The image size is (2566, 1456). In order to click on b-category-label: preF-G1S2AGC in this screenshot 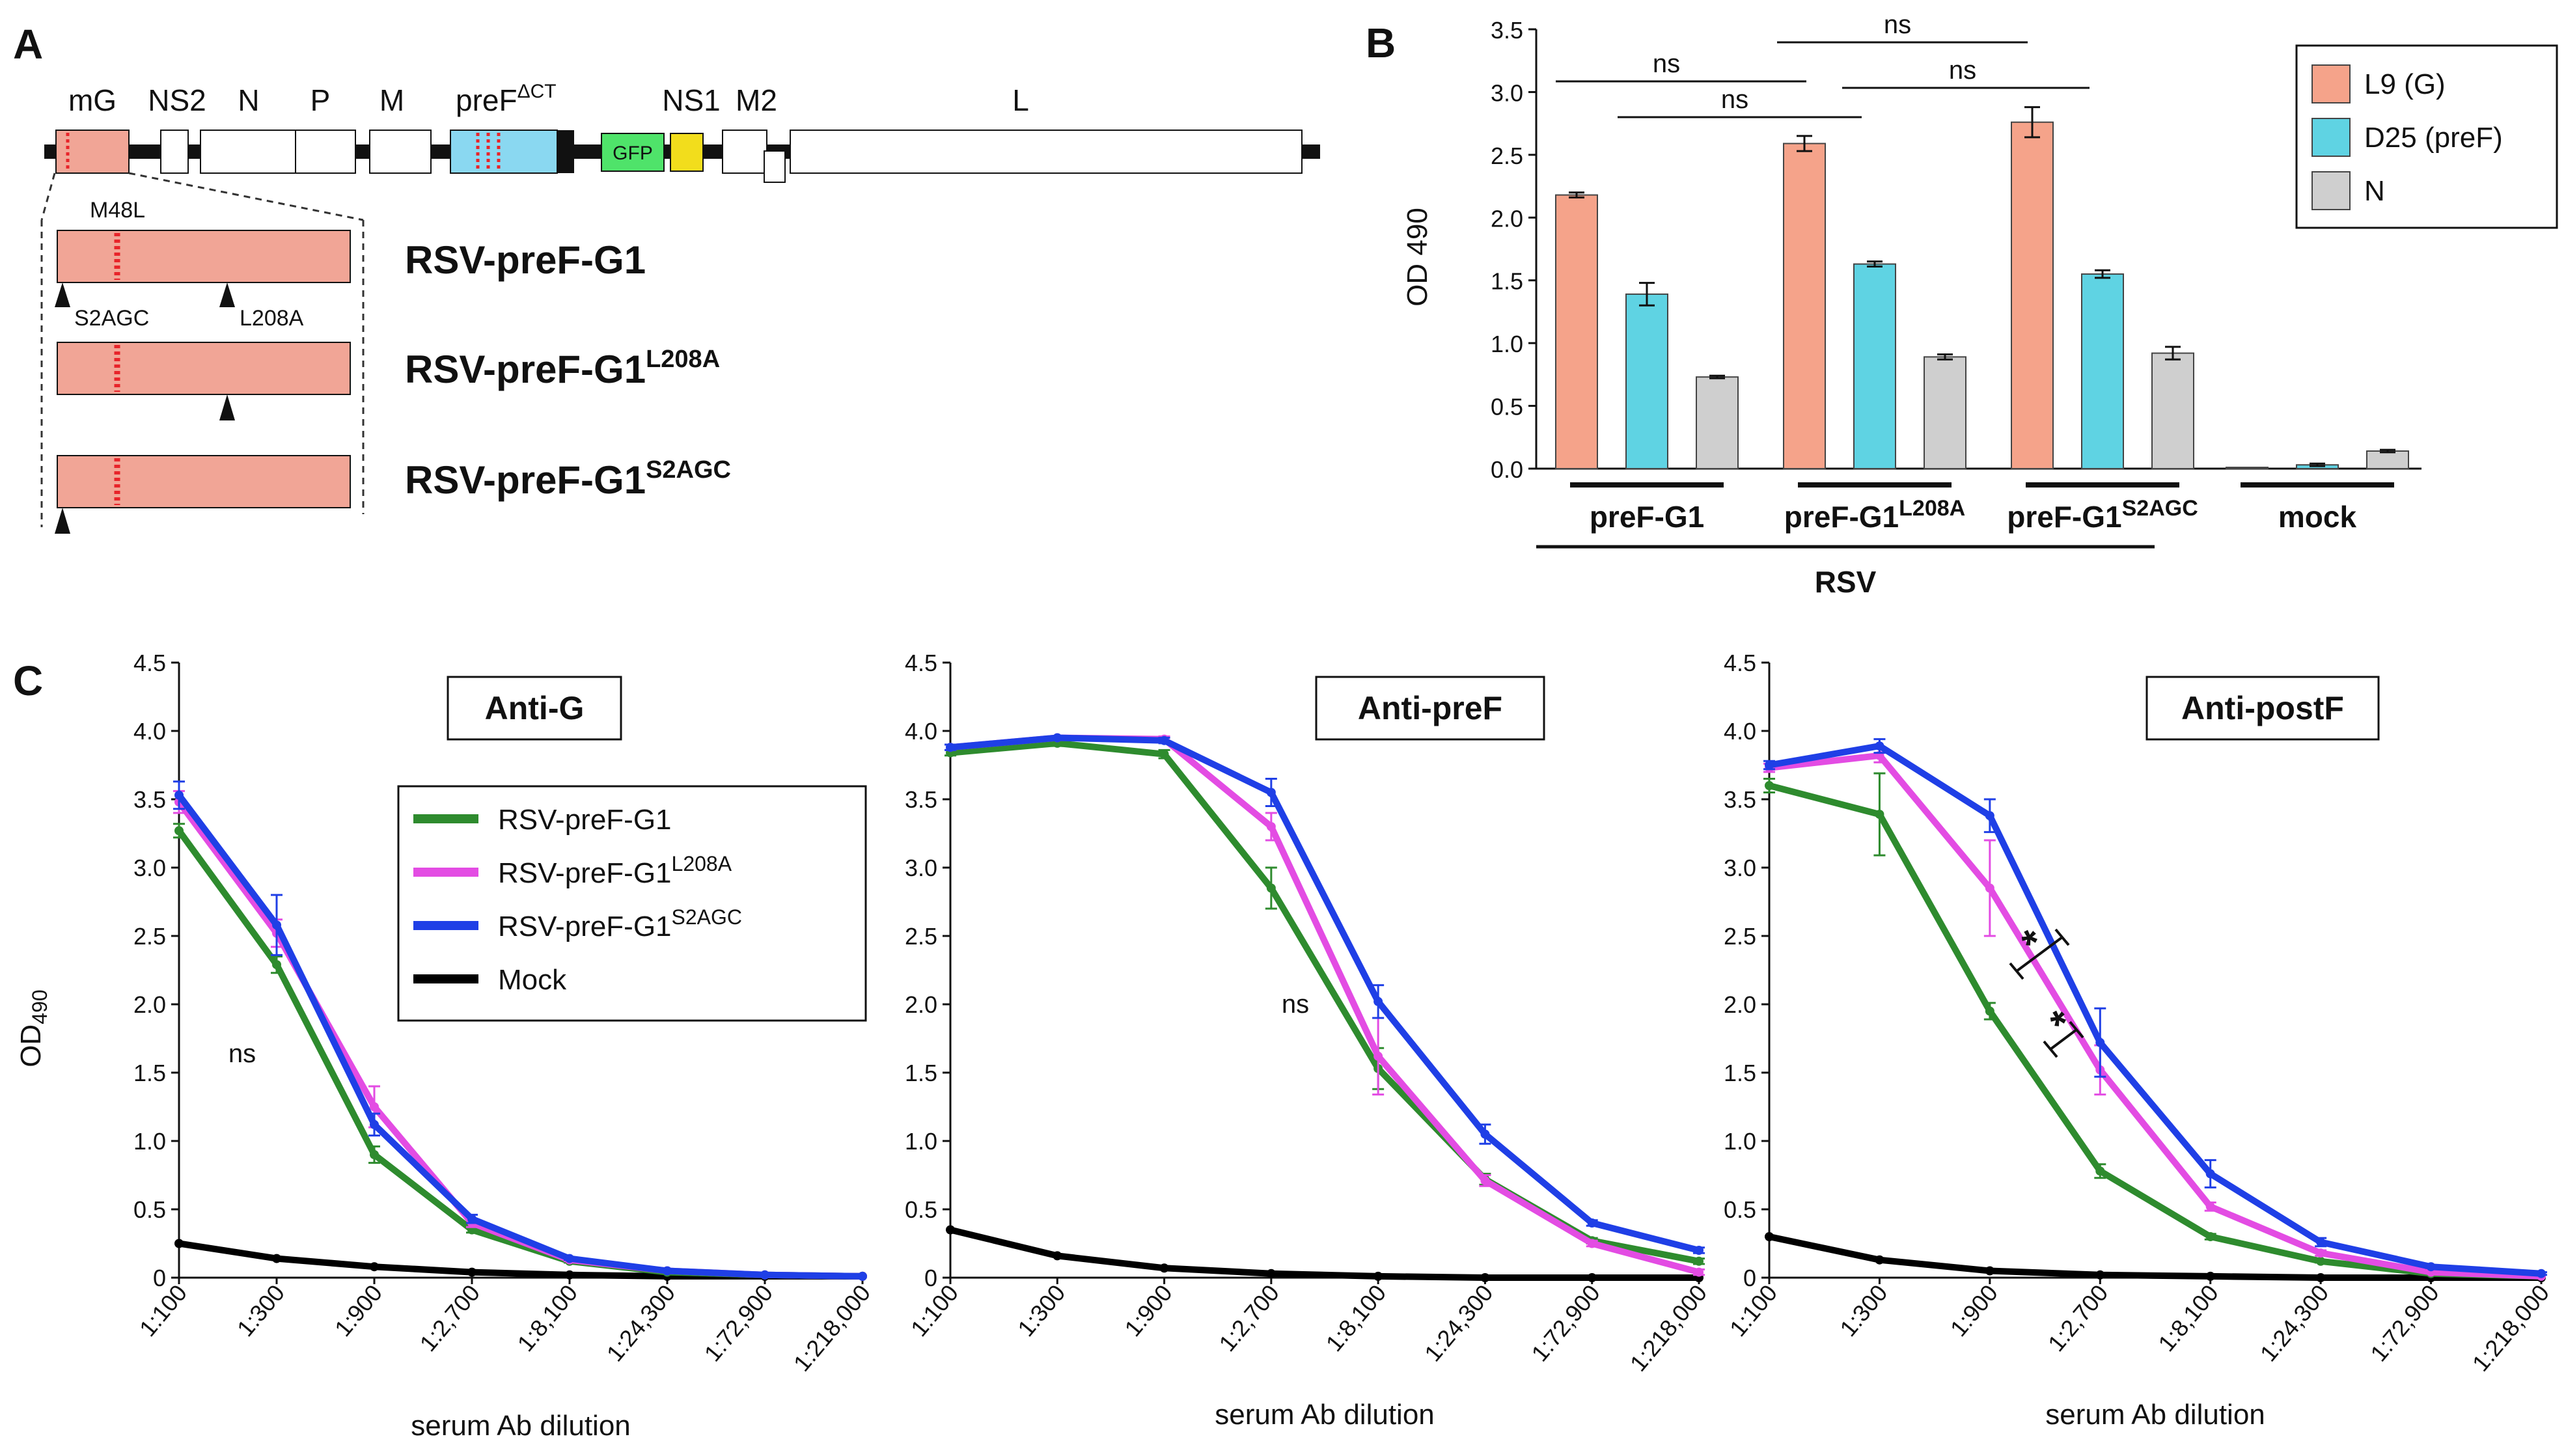, I will do `click(2102, 515)`.